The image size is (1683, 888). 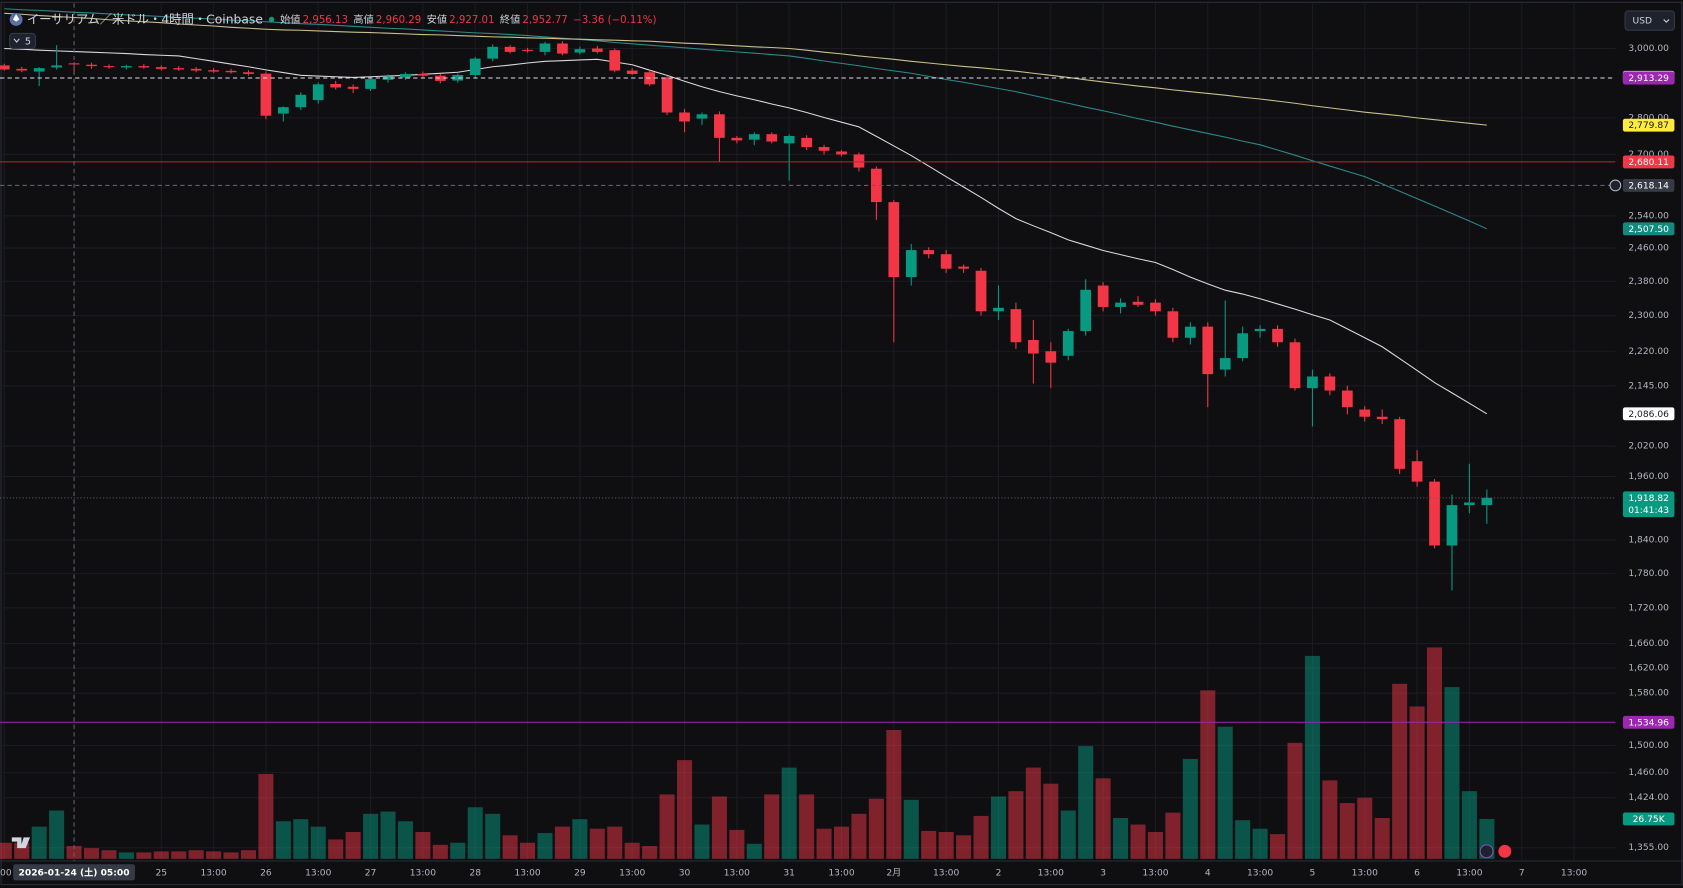 What do you see at coordinates (614, 20) in the screenshot?
I see `legend-change: −3.36 (−0.11%)` at bounding box center [614, 20].